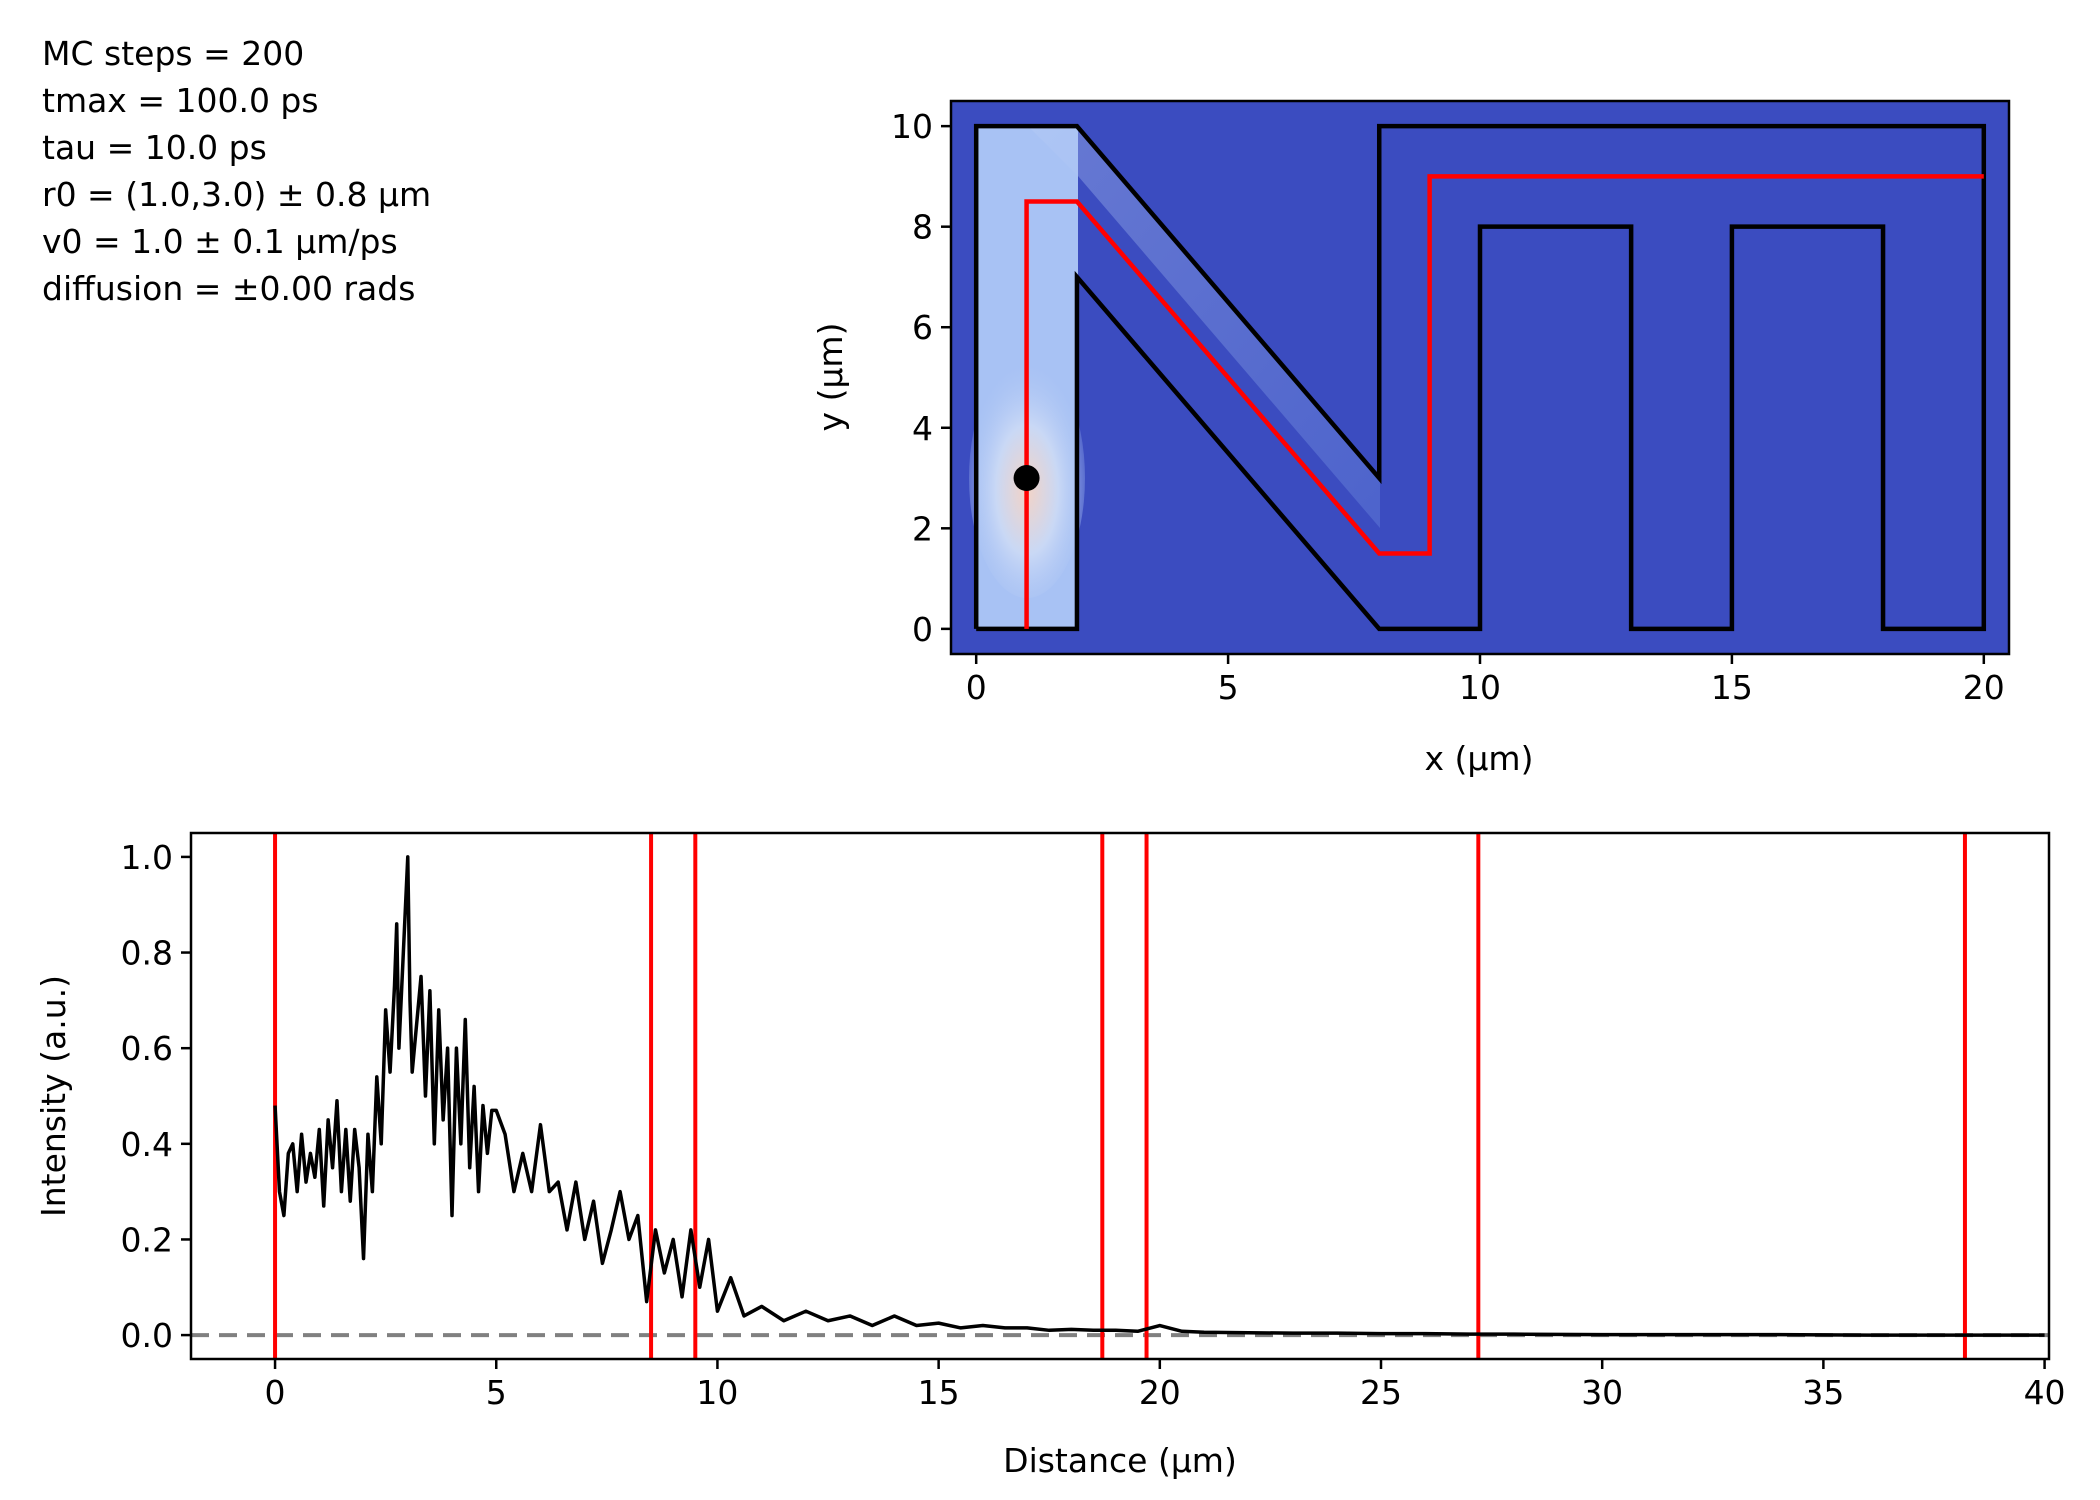 The image size is (2100, 1500). Describe the element at coordinates (1479, 758) in the screenshot. I see `map-x-label: x (μm)` at that location.